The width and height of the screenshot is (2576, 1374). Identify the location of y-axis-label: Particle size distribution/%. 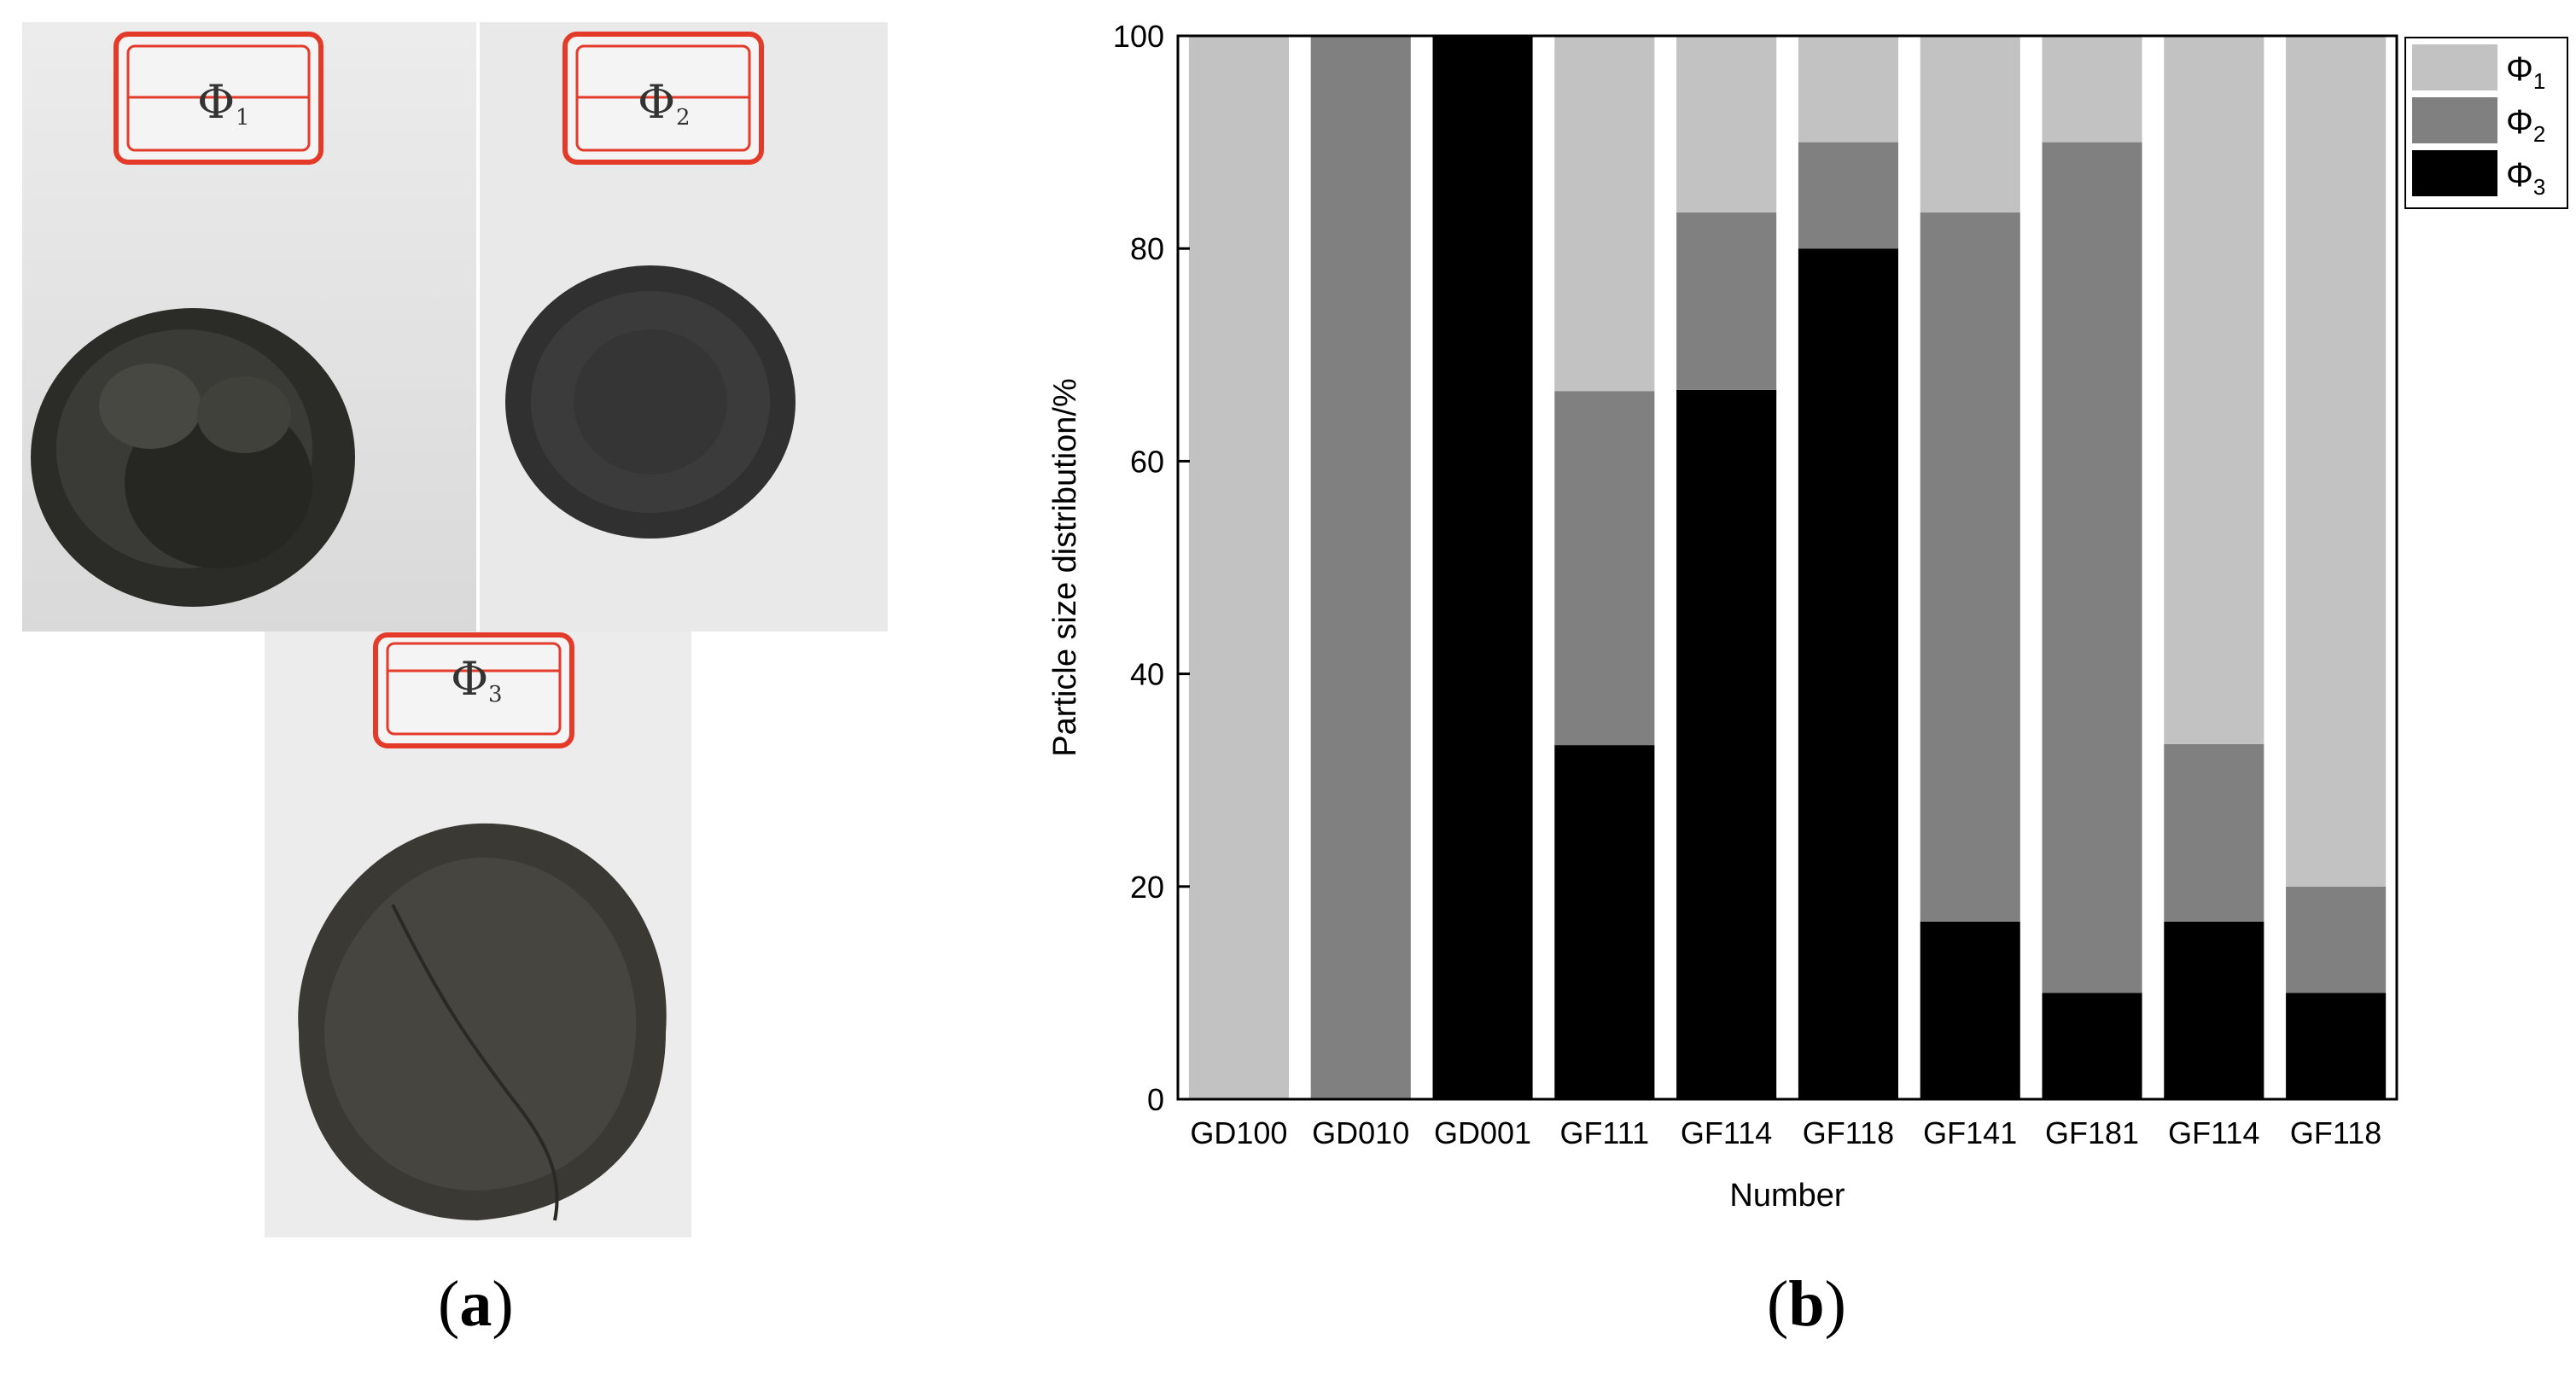
(1065, 567).